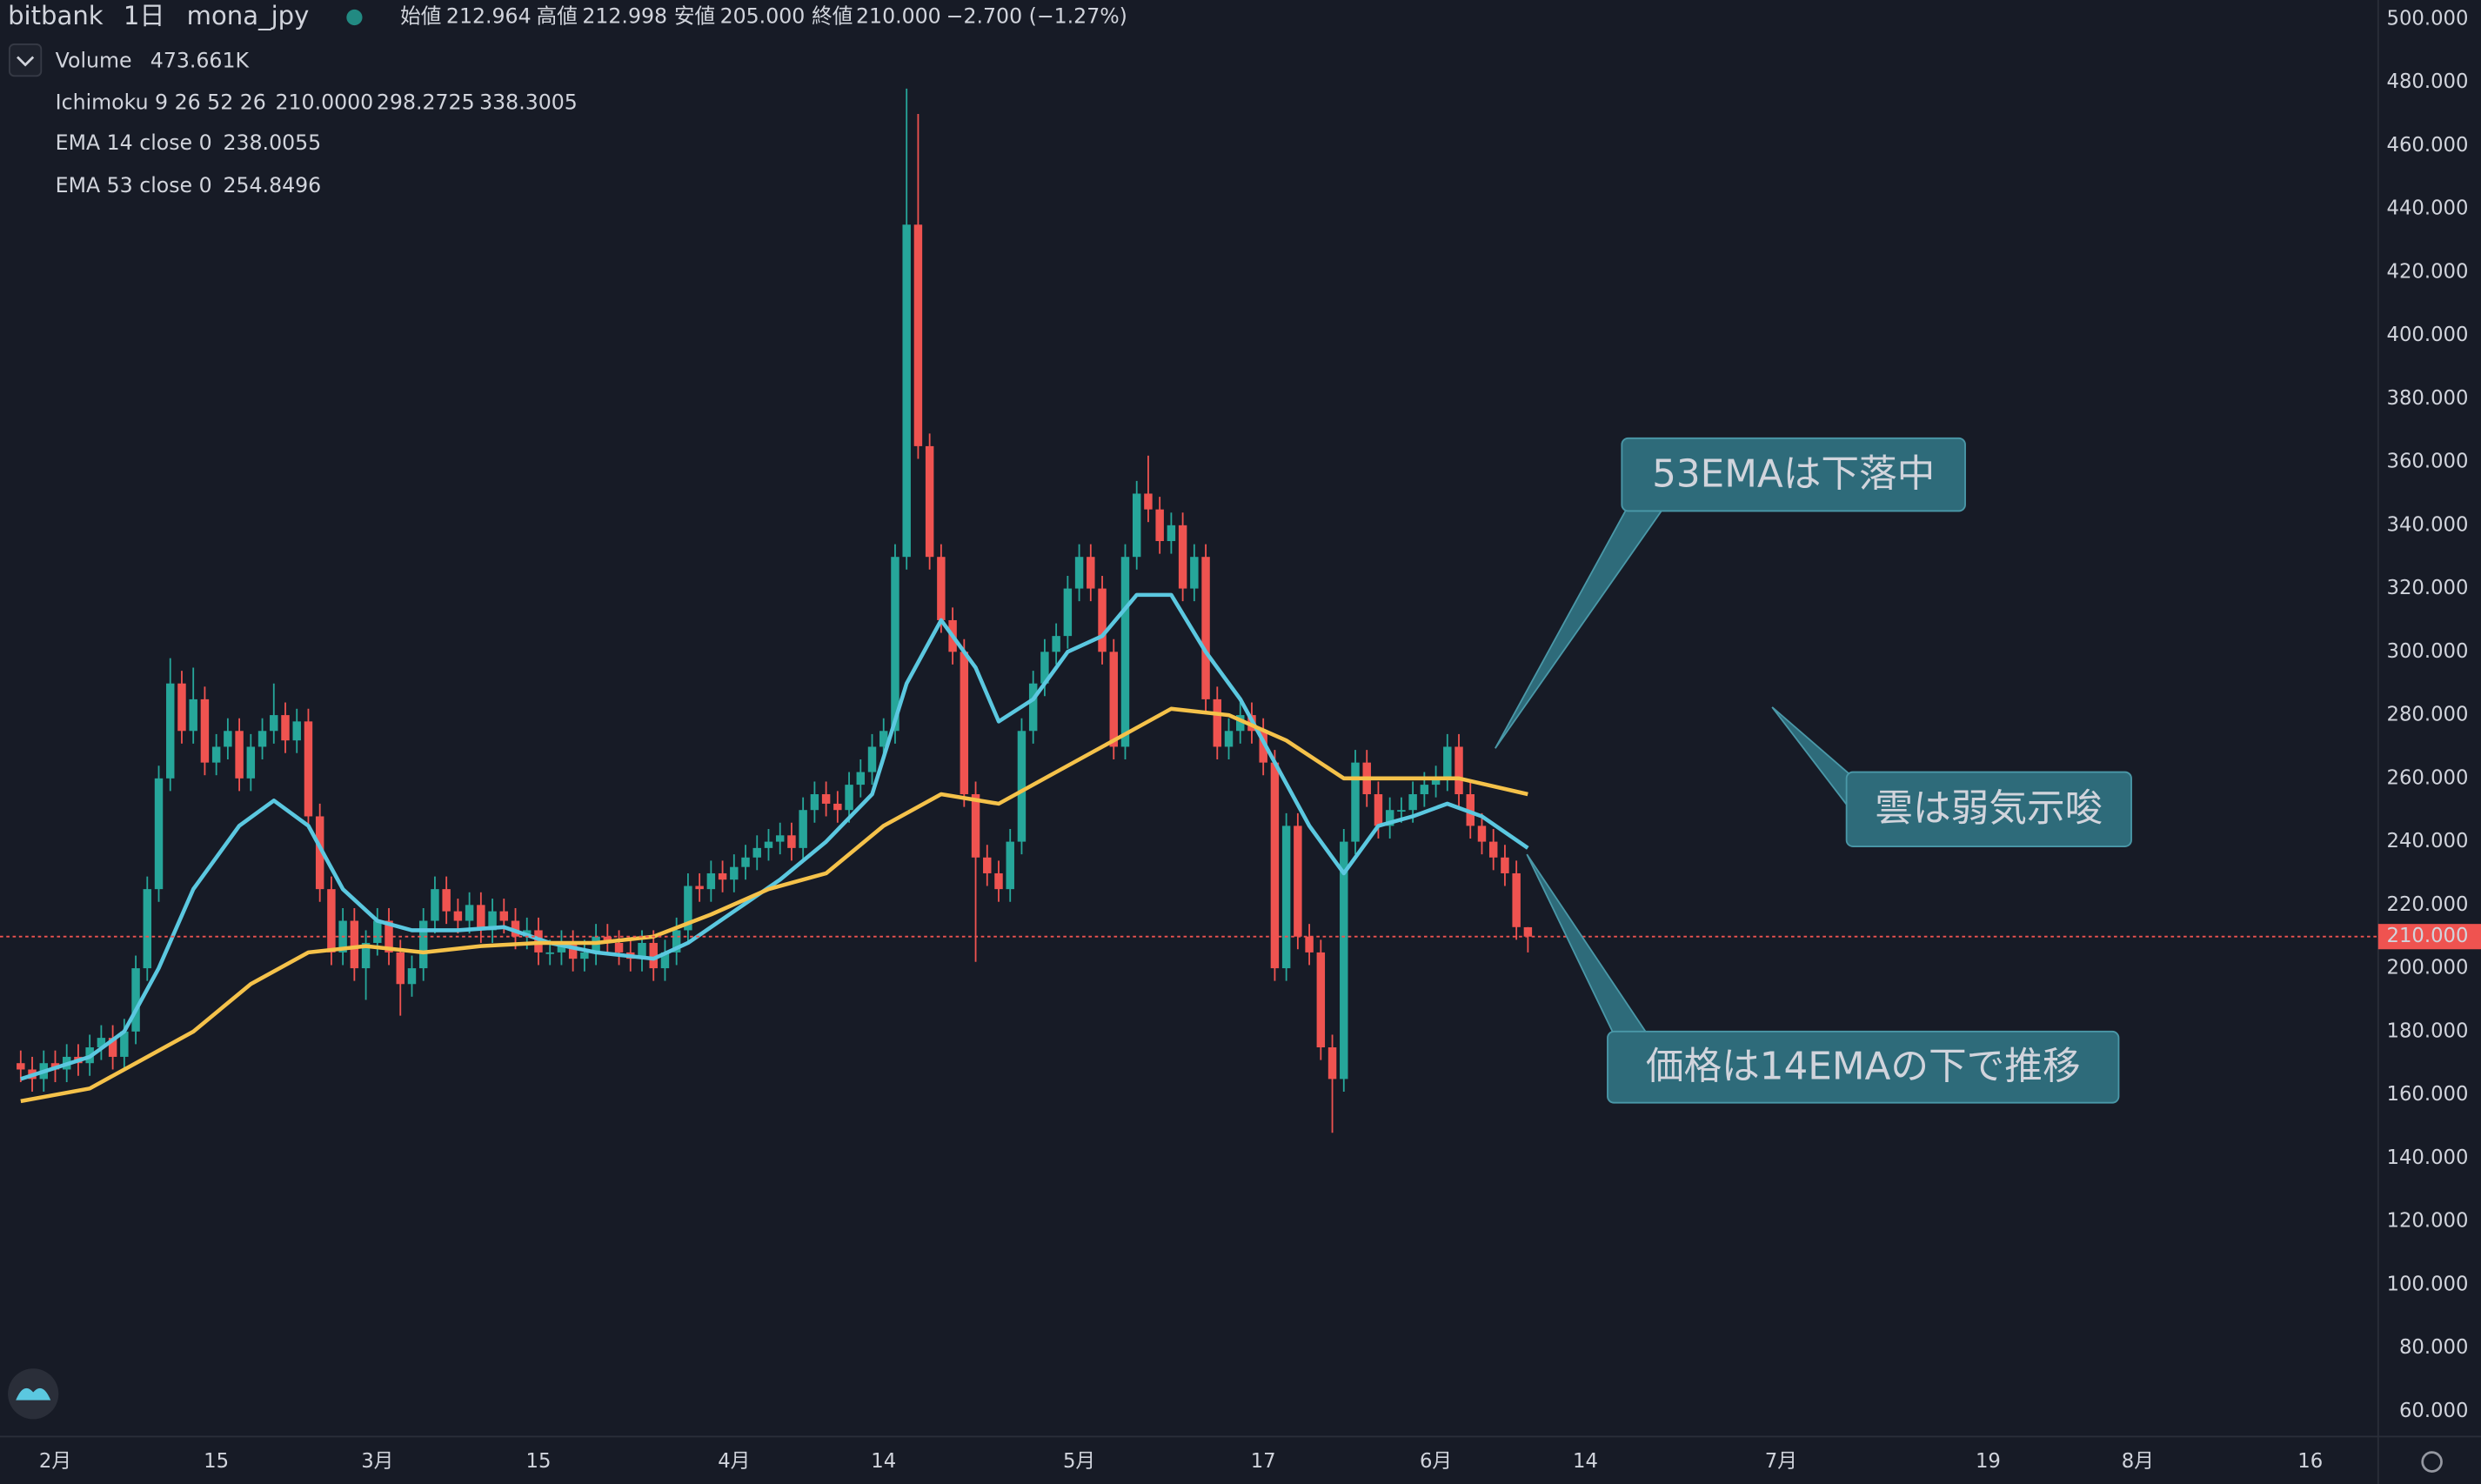 Image resolution: width=2481 pixels, height=1484 pixels. What do you see at coordinates (2427, 1094) in the screenshot?
I see `y-tick-label: 160.000` at bounding box center [2427, 1094].